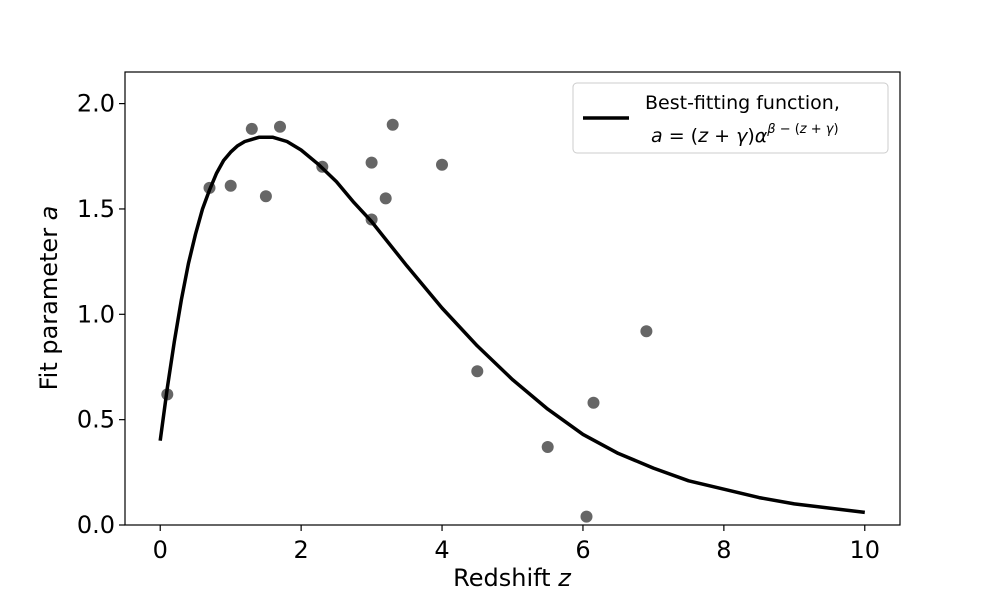 The width and height of the screenshot is (1000, 600). What do you see at coordinates (96, 525) in the screenshot?
I see `y-tick-label: 0.0` at bounding box center [96, 525].